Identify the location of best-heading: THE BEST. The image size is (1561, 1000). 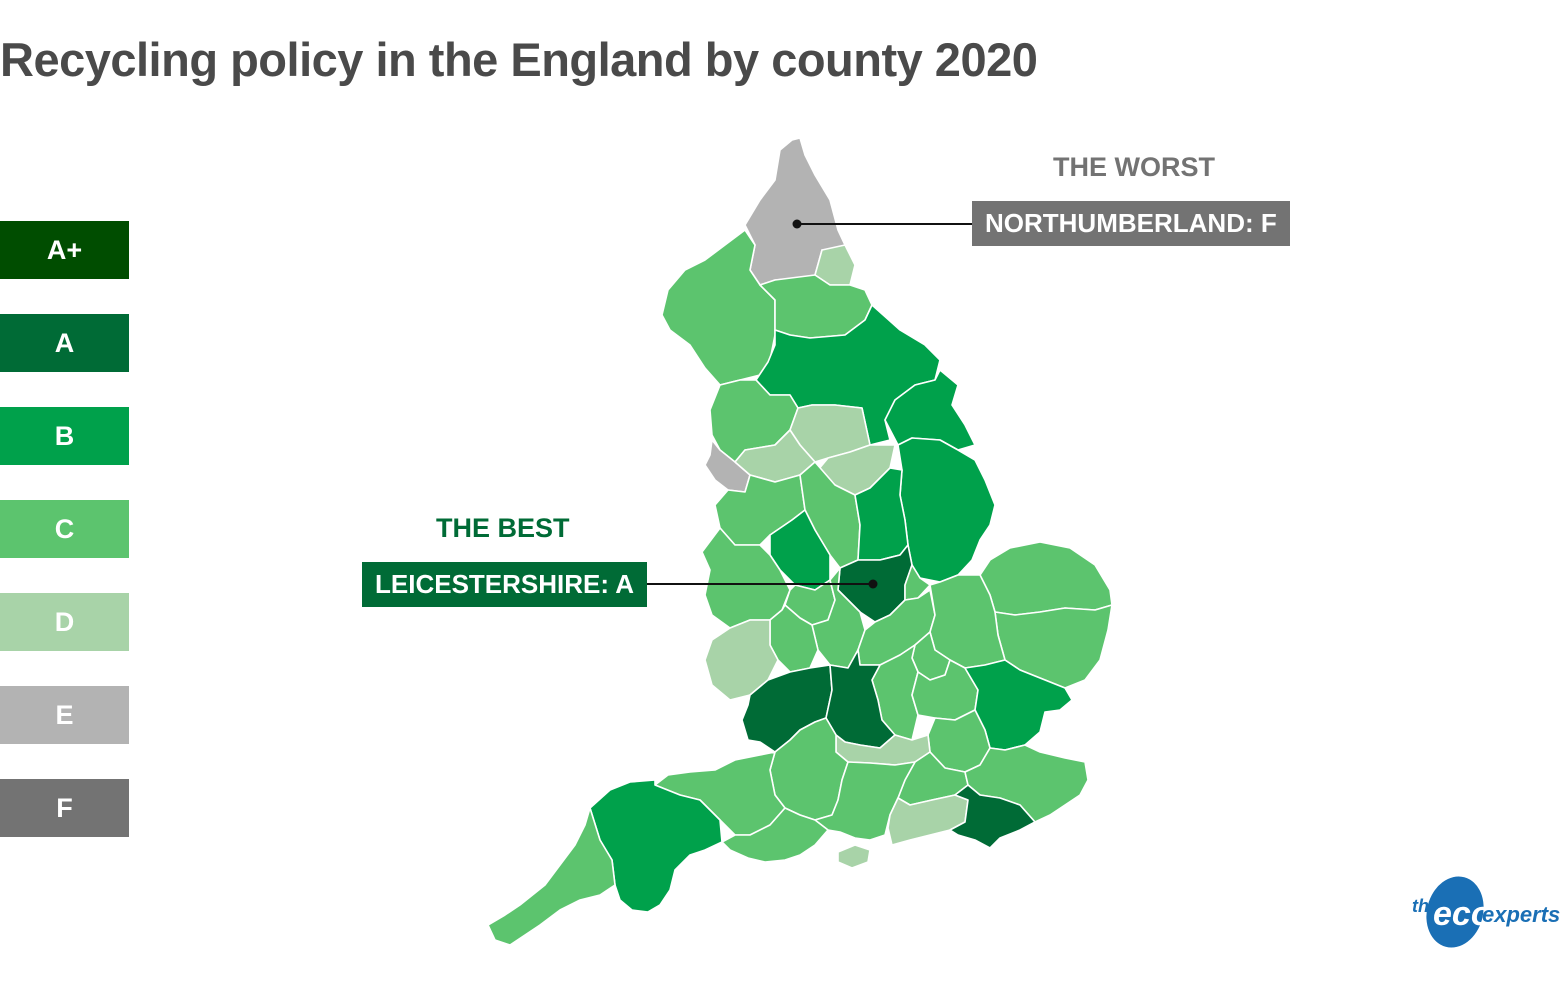
(503, 528).